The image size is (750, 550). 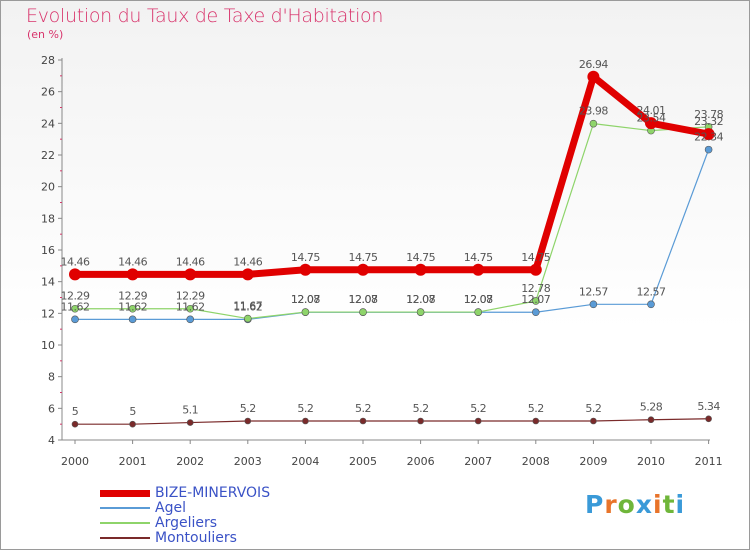 I want to click on y-tick-label: 24, so click(x=48, y=123).